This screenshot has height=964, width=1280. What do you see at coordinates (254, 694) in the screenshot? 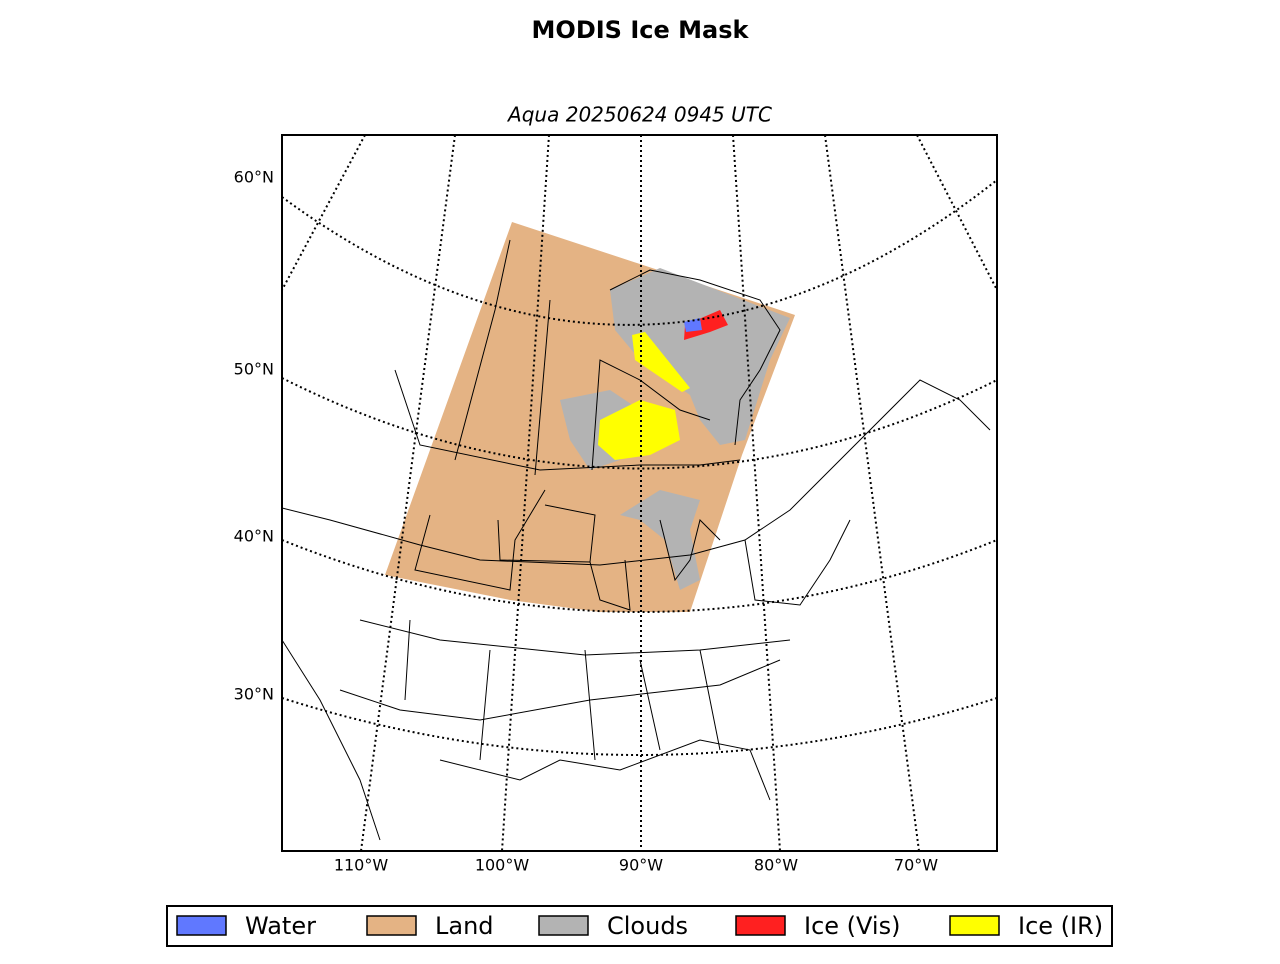
I see `lat-label: 30°N` at bounding box center [254, 694].